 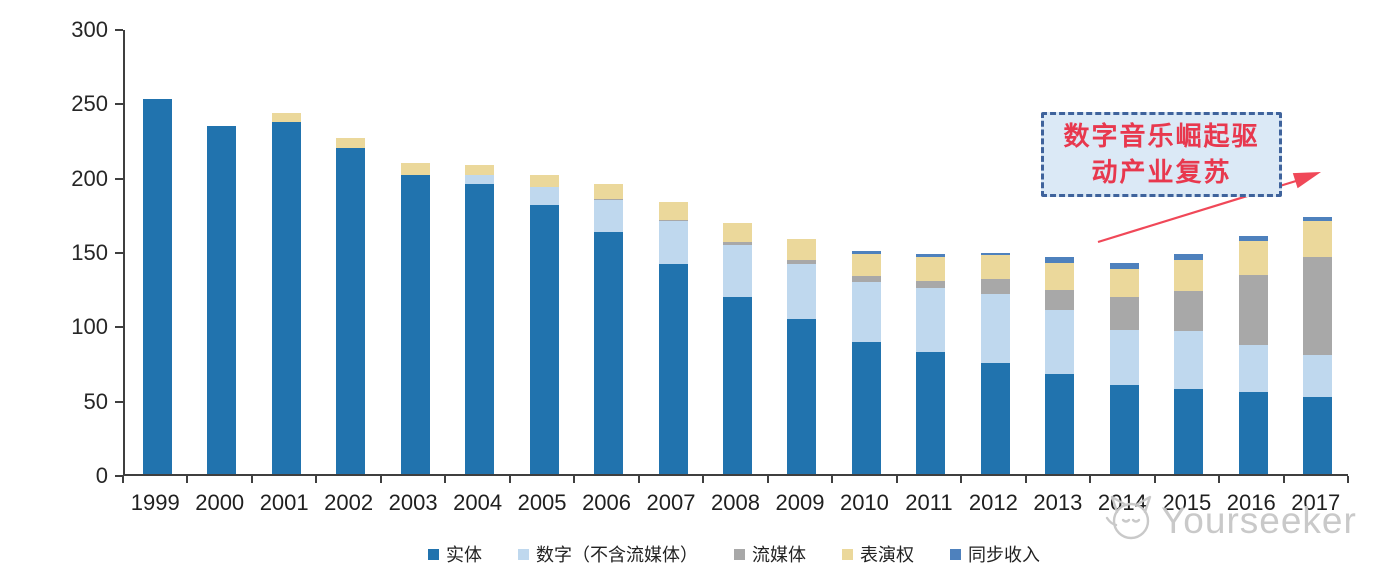 I want to click on bar-2016, so click(x=1253, y=355).